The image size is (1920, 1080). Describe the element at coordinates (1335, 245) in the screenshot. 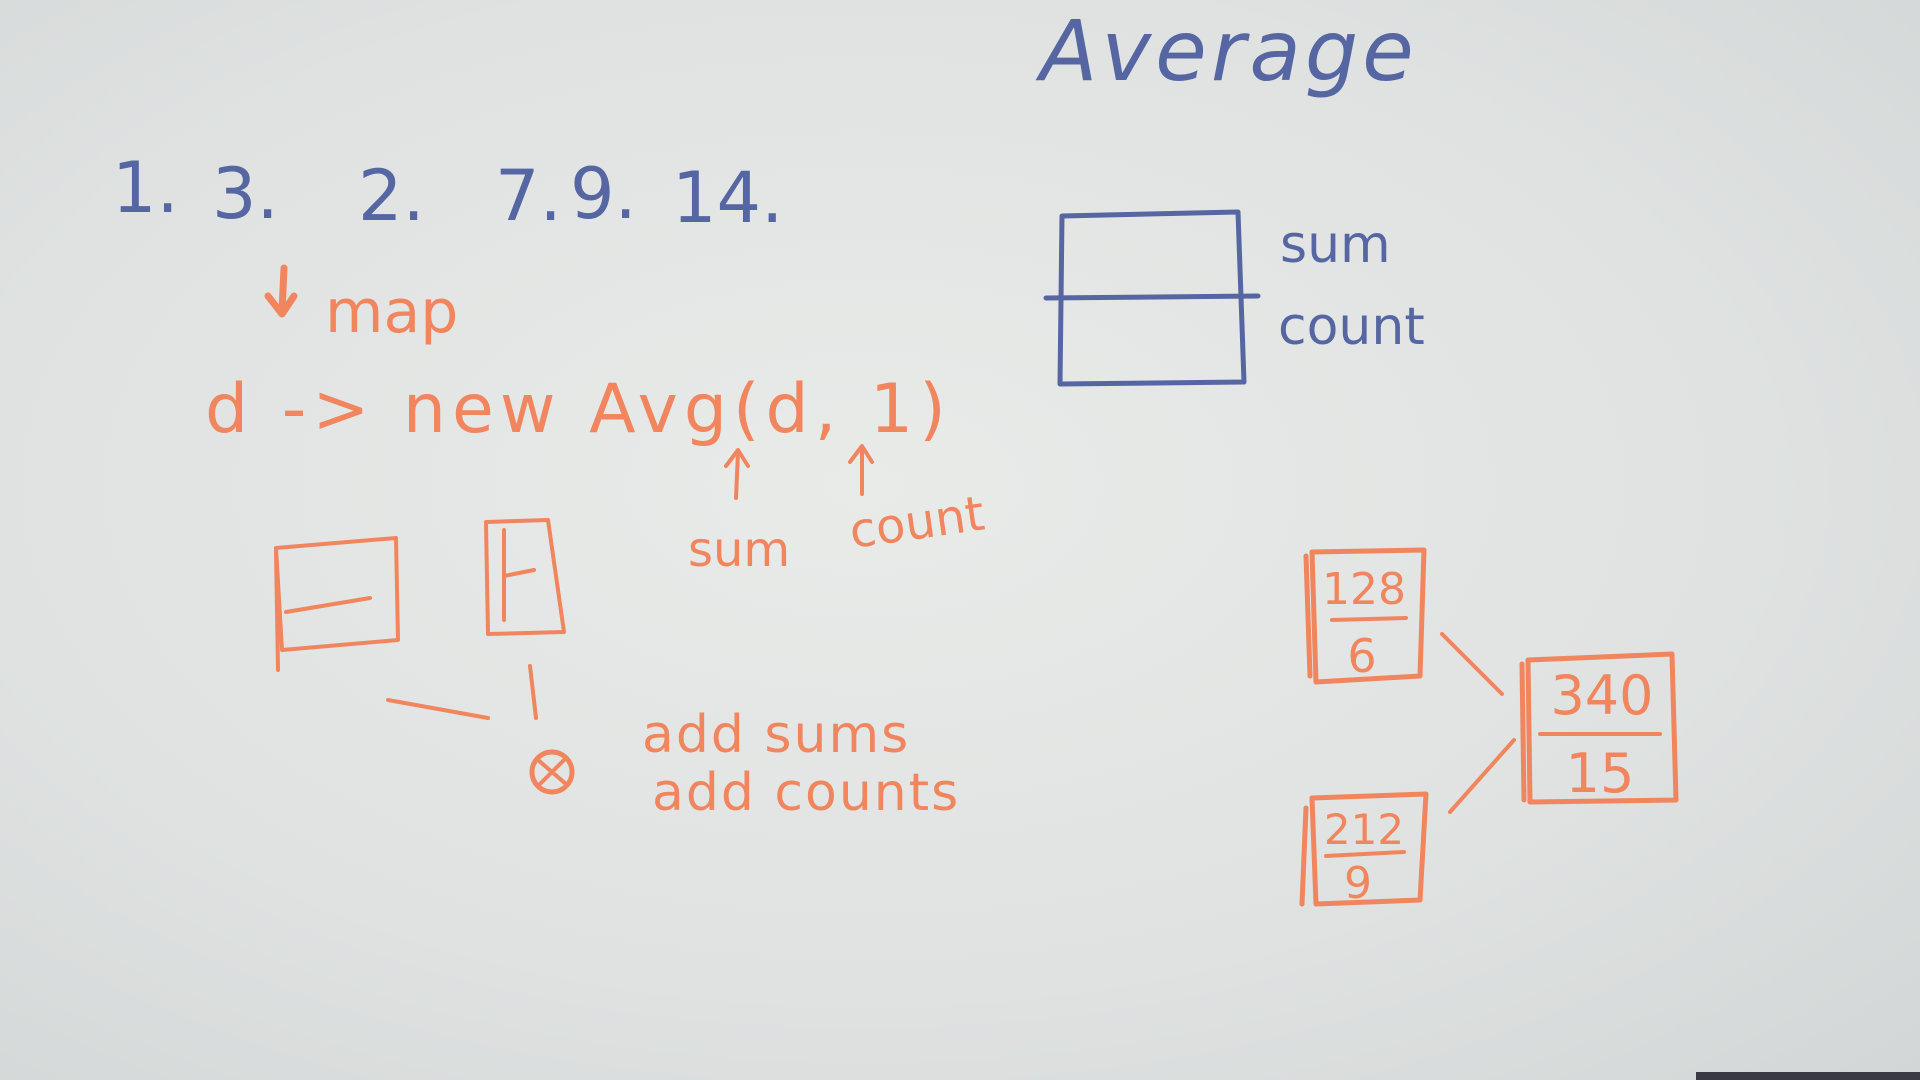

I see `struct-sum-label: sum` at that location.